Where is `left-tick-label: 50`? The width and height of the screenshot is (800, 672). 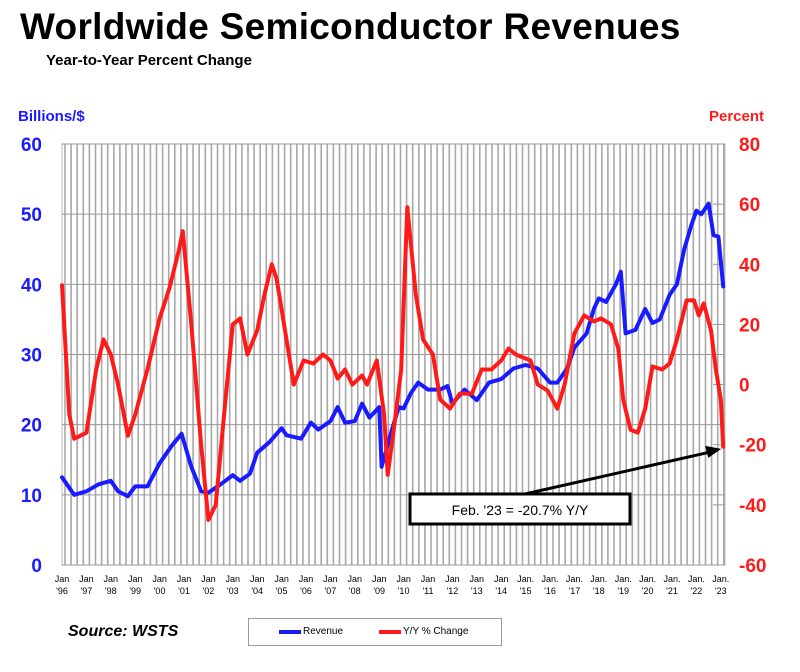 left-tick-label: 50 is located at coordinates (31, 215).